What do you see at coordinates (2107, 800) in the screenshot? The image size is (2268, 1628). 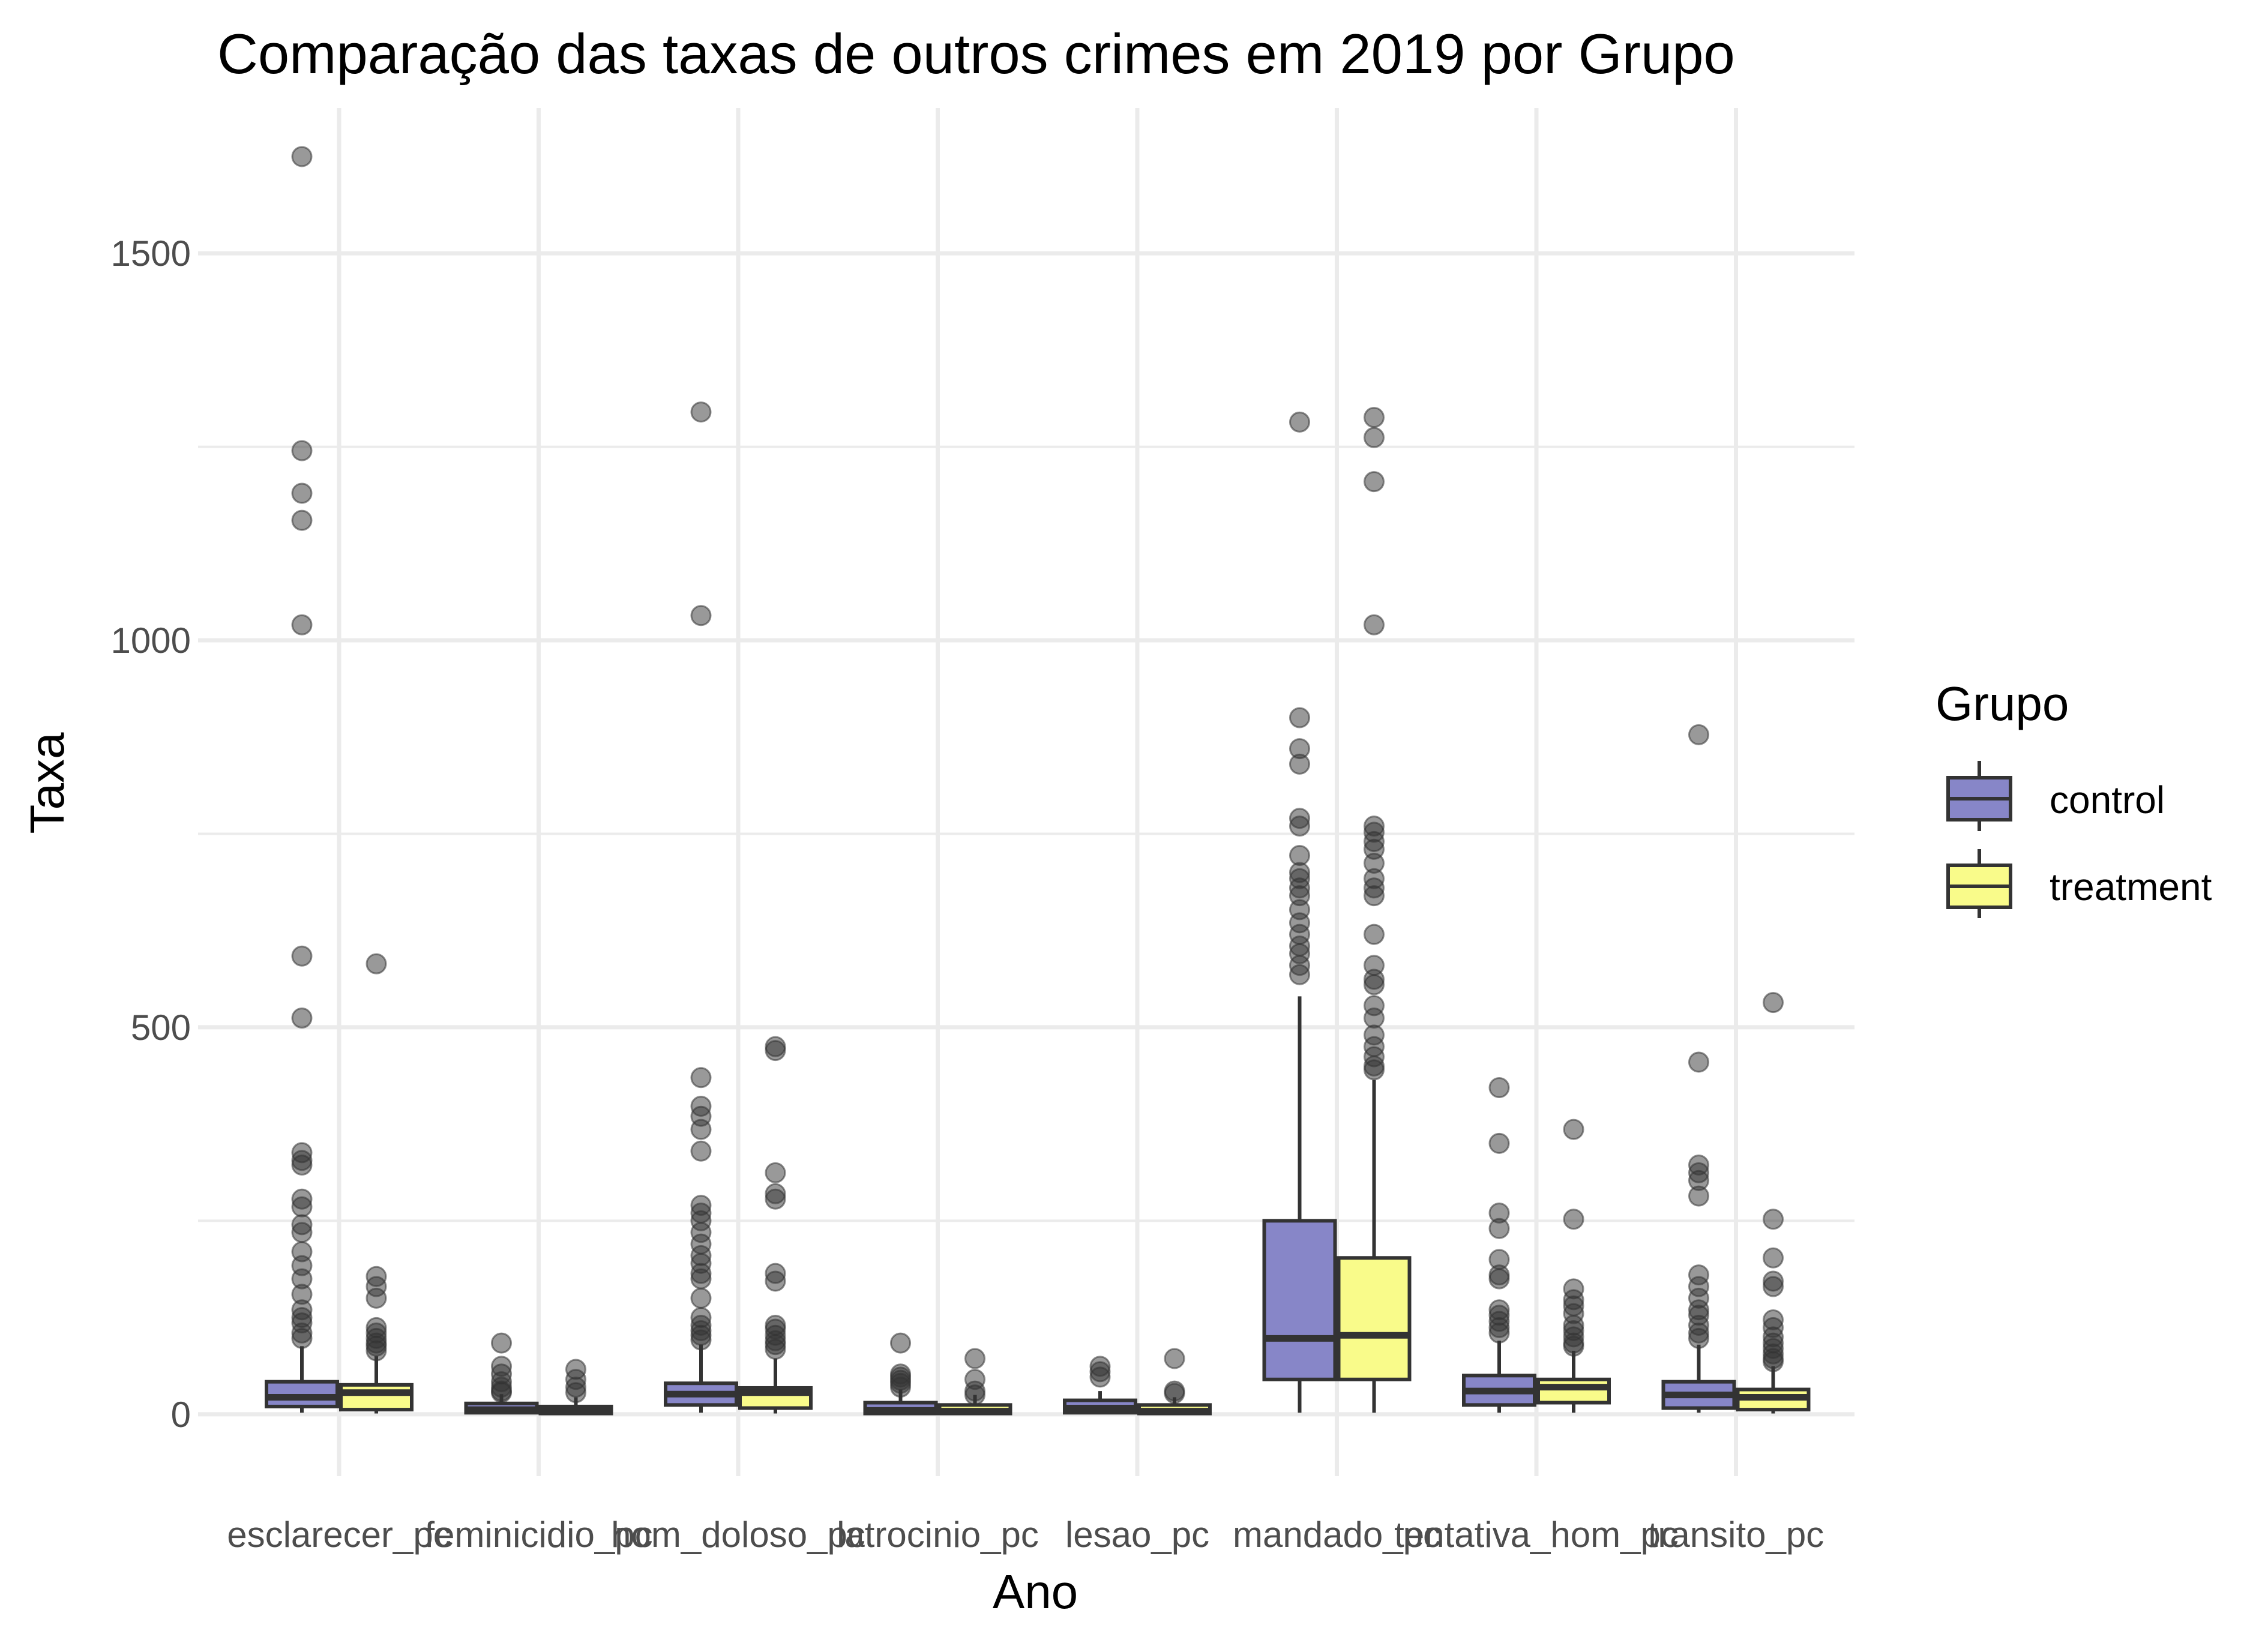 I see `legend-label-control: control` at bounding box center [2107, 800].